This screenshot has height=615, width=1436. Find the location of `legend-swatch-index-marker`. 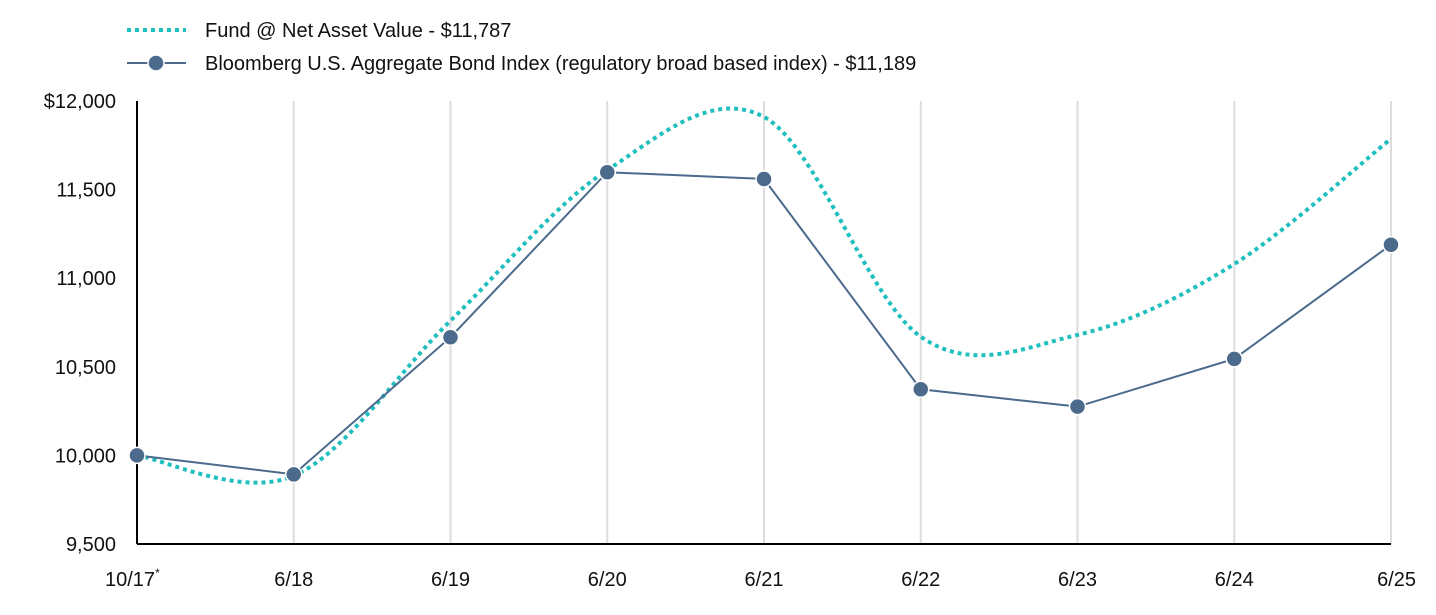

legend-swatch-index-marker is located at coordinates (156, 63).